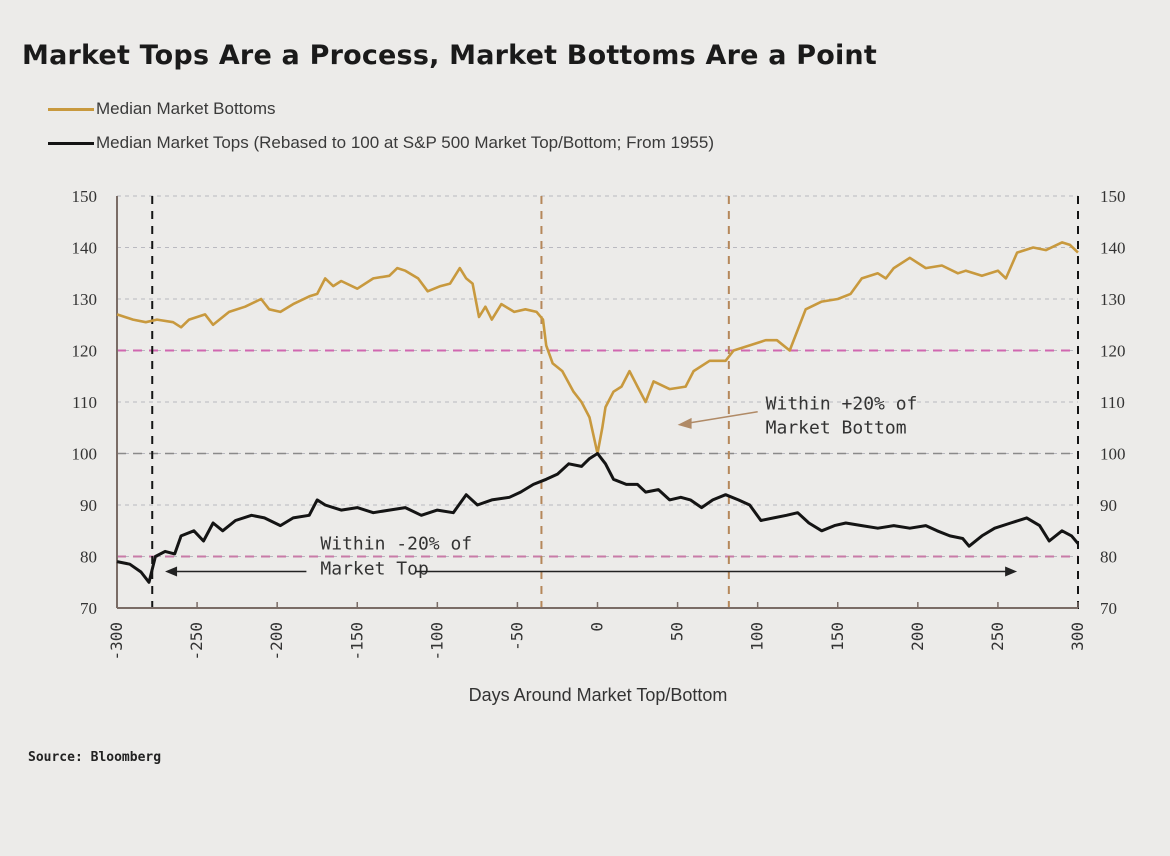  Describe the element at coordinates (837, 636) in the screenshot. I see `x-tick-label: 150` at that location.